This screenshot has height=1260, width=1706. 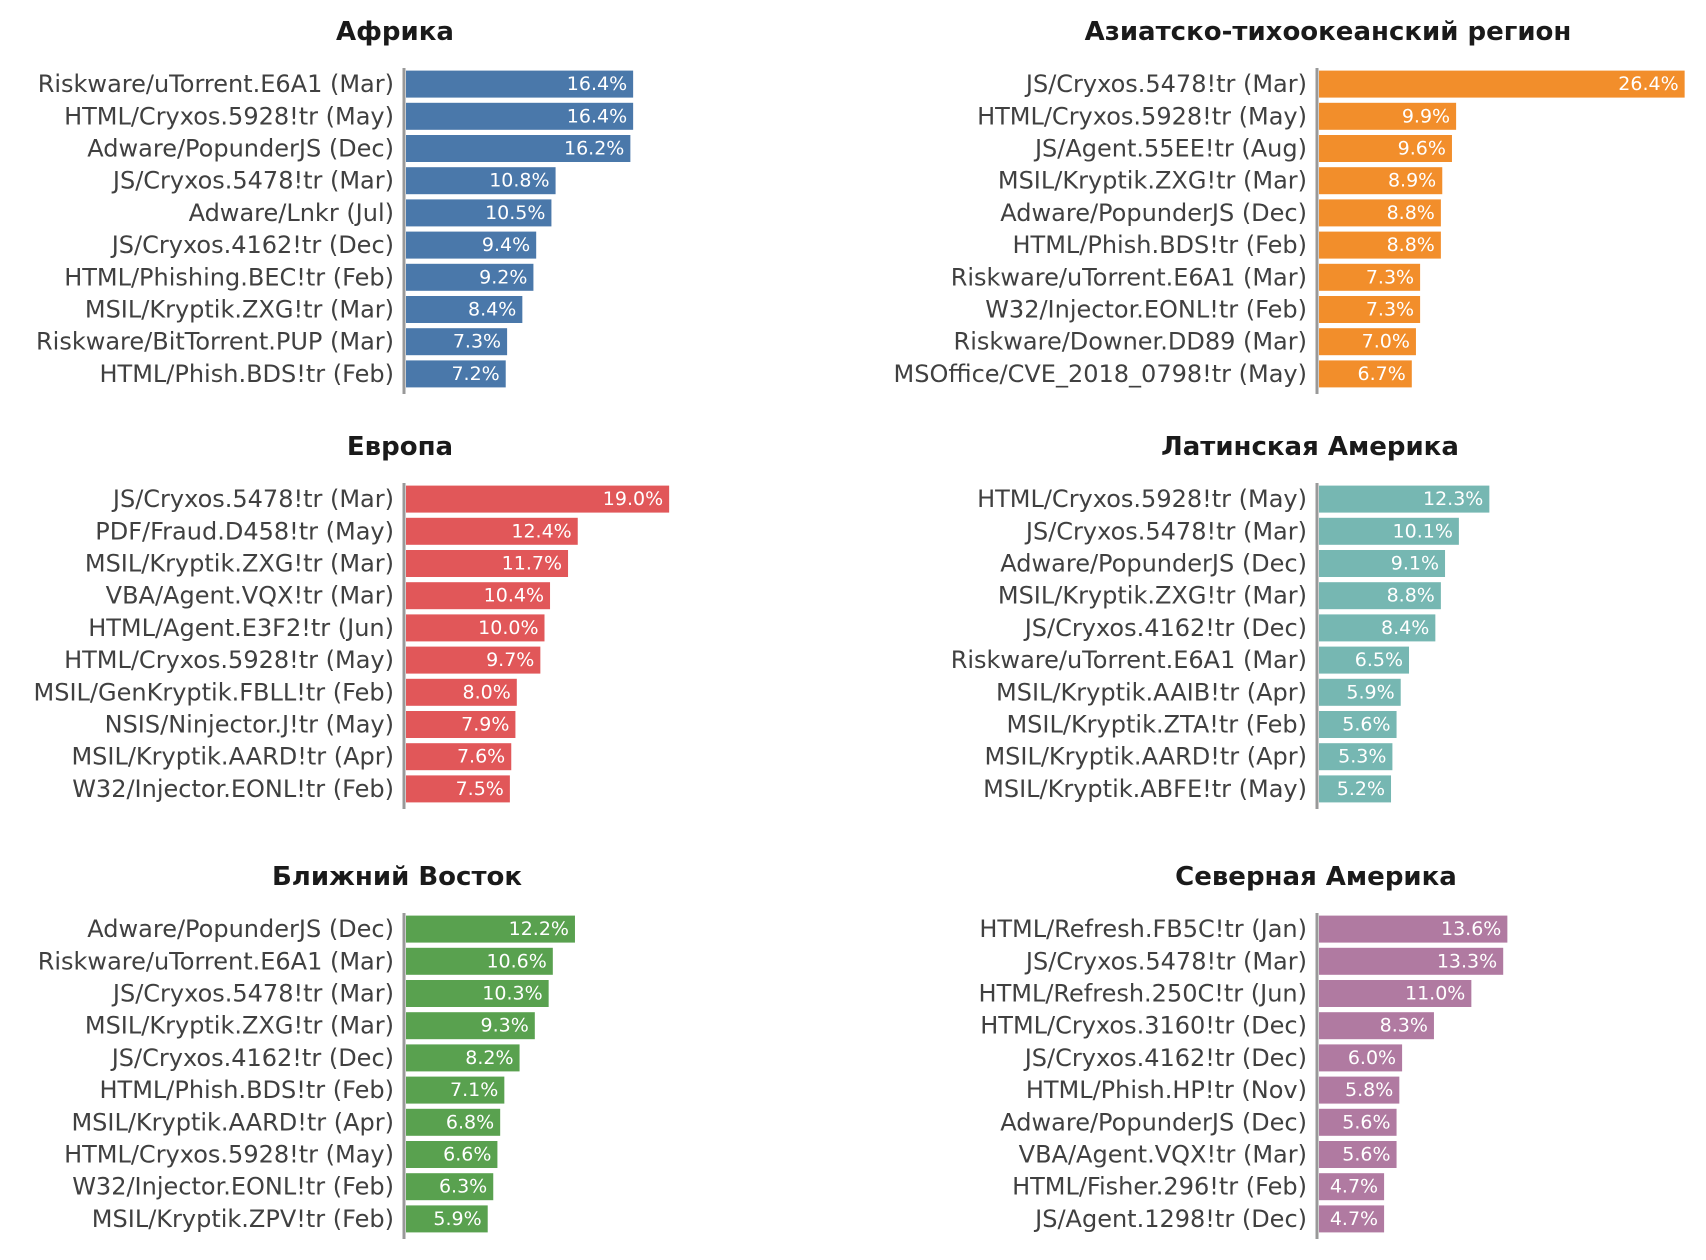 I want to click on value-label: 4.7%, so click(x=1354, y=1187).